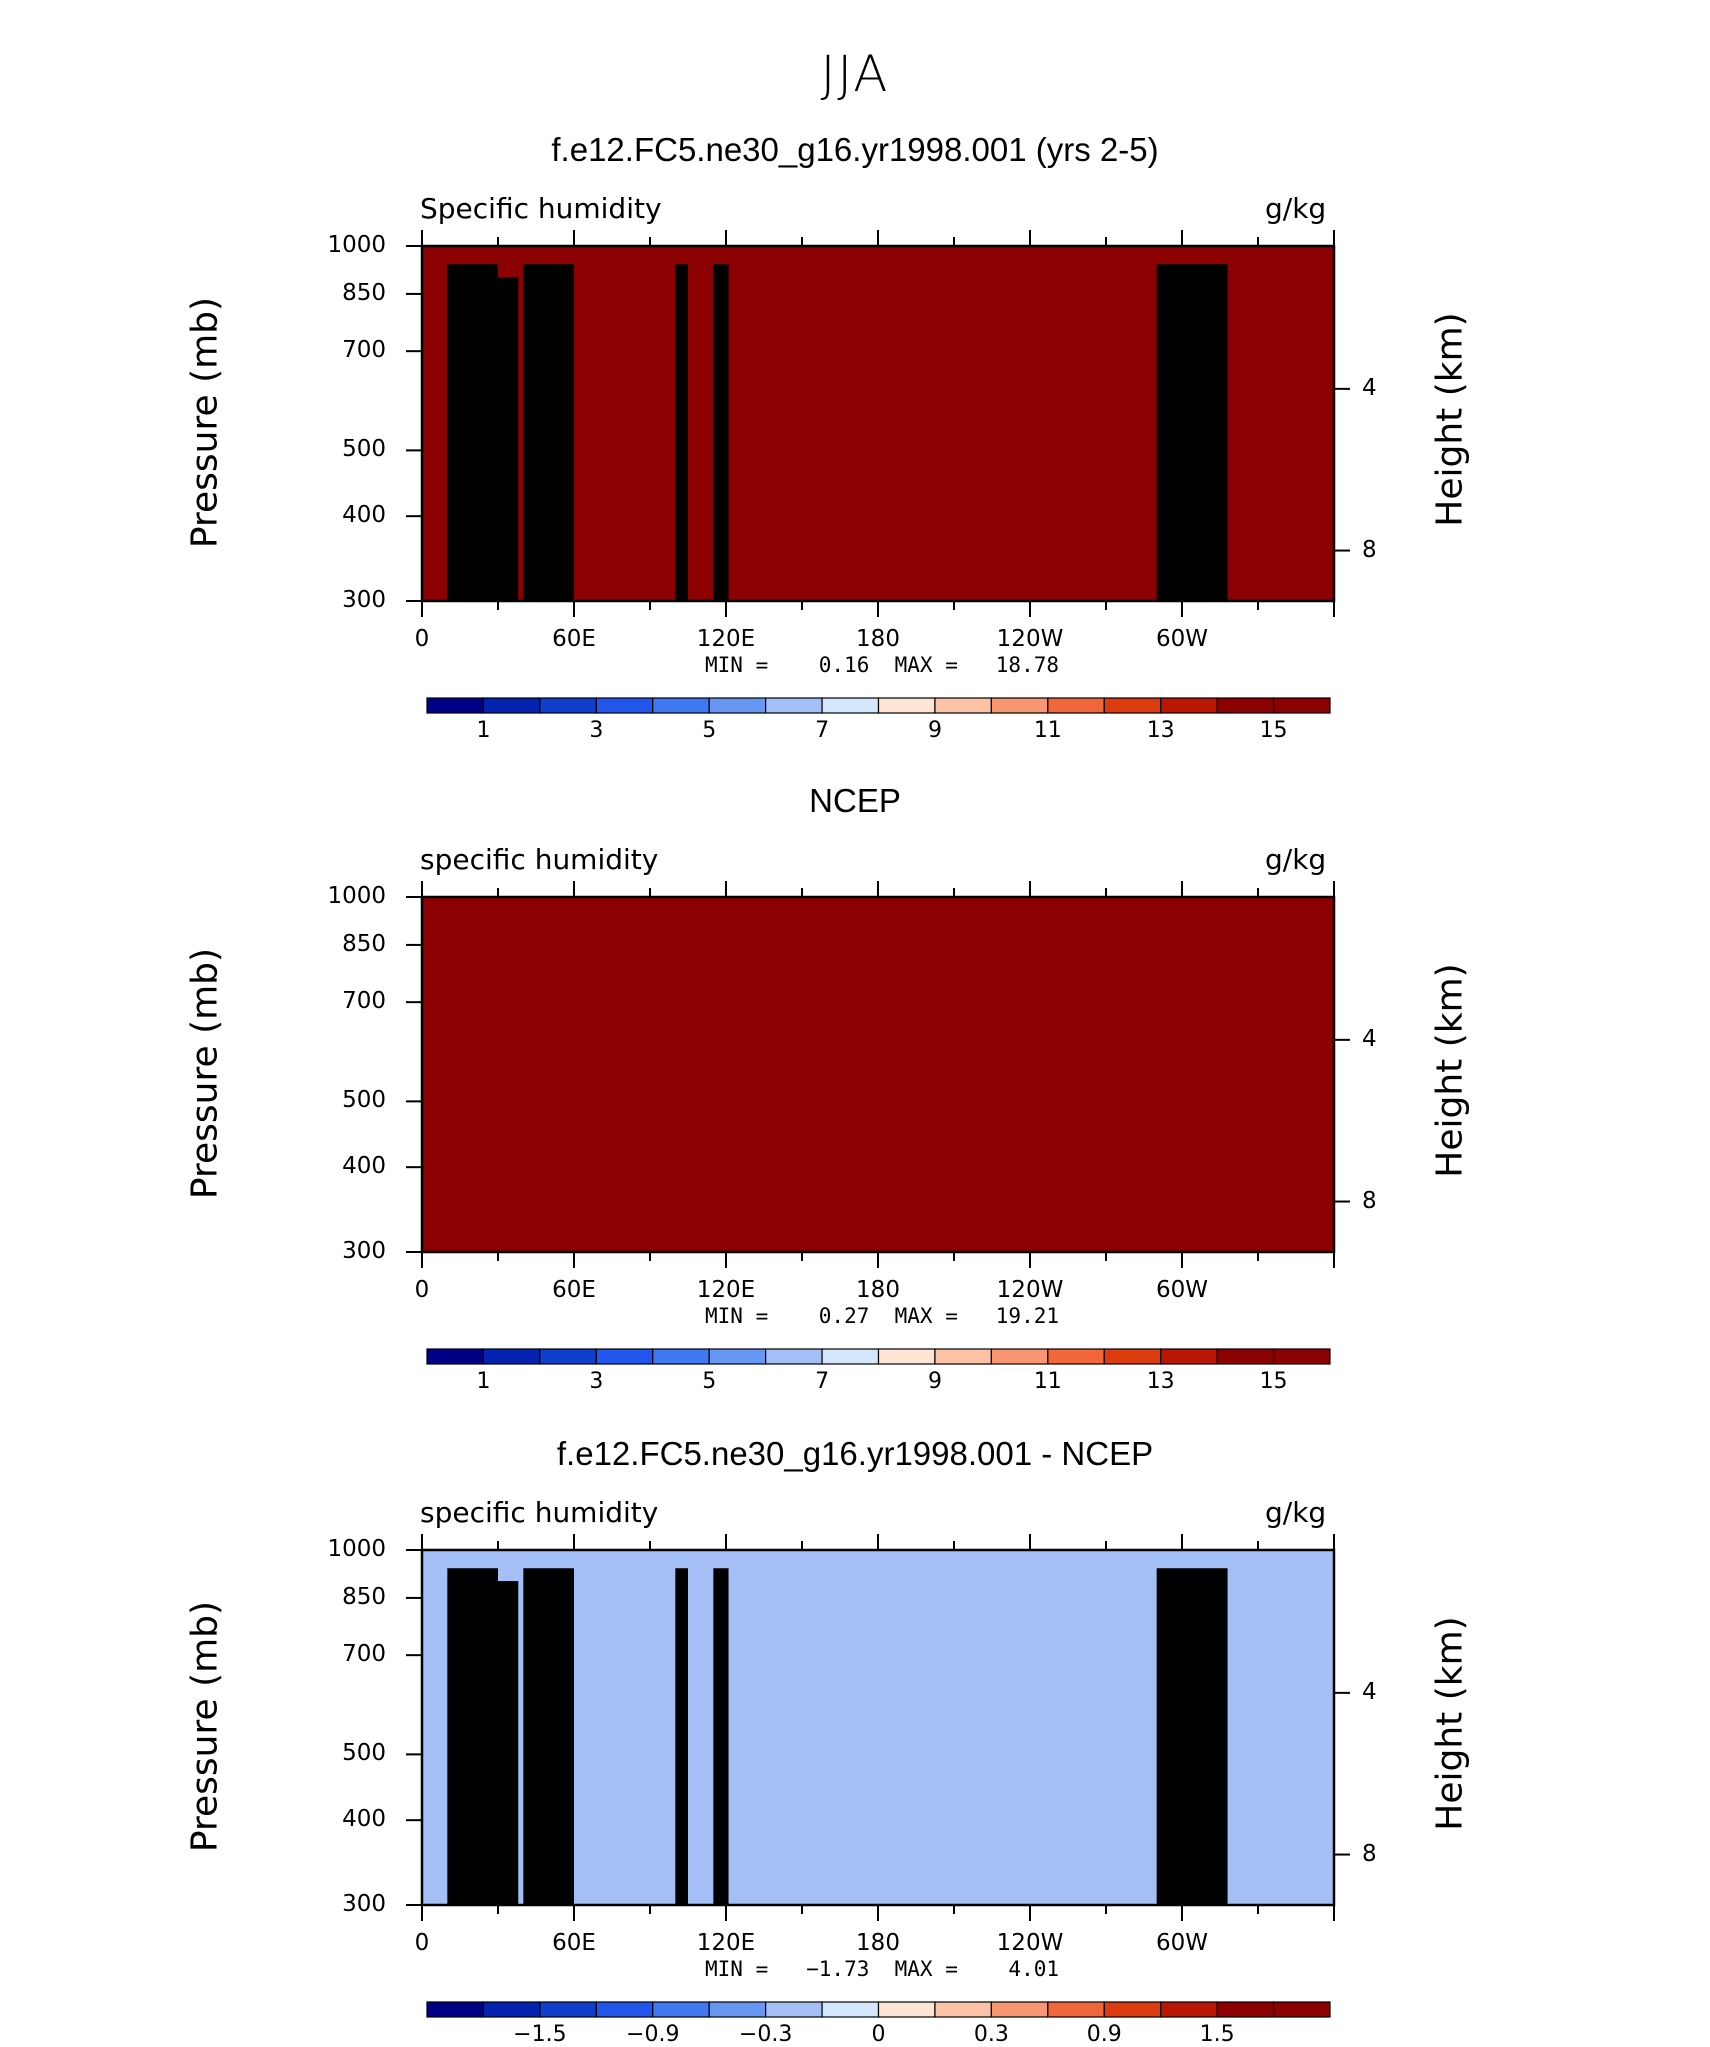 The width and height of the screenshot is (1710, 2047). Describe the element at coordinates (205, 1726) in the screenshot. I see `y-axis-title: Pressure (mb)` at that location.